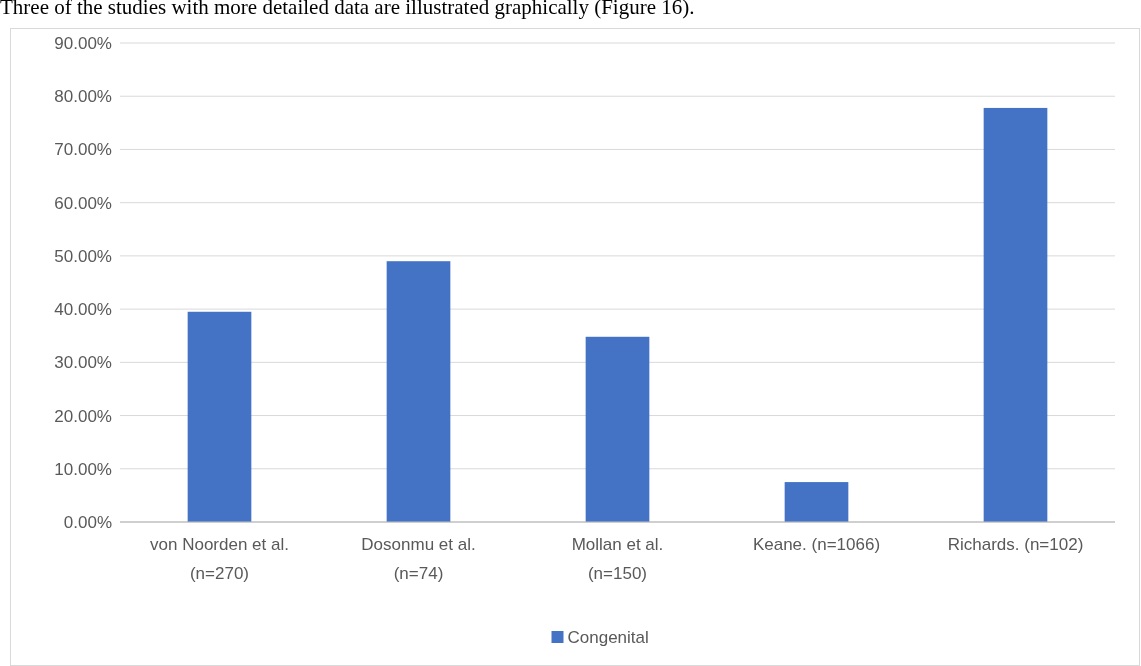 The width and height of the screenshot is (1141, 666). Describe the element at coordinates (347, 9) in the screenshot. I see `text: Three of the studies with more detailed data are illustrated graphically (Figure 16).` at that location.